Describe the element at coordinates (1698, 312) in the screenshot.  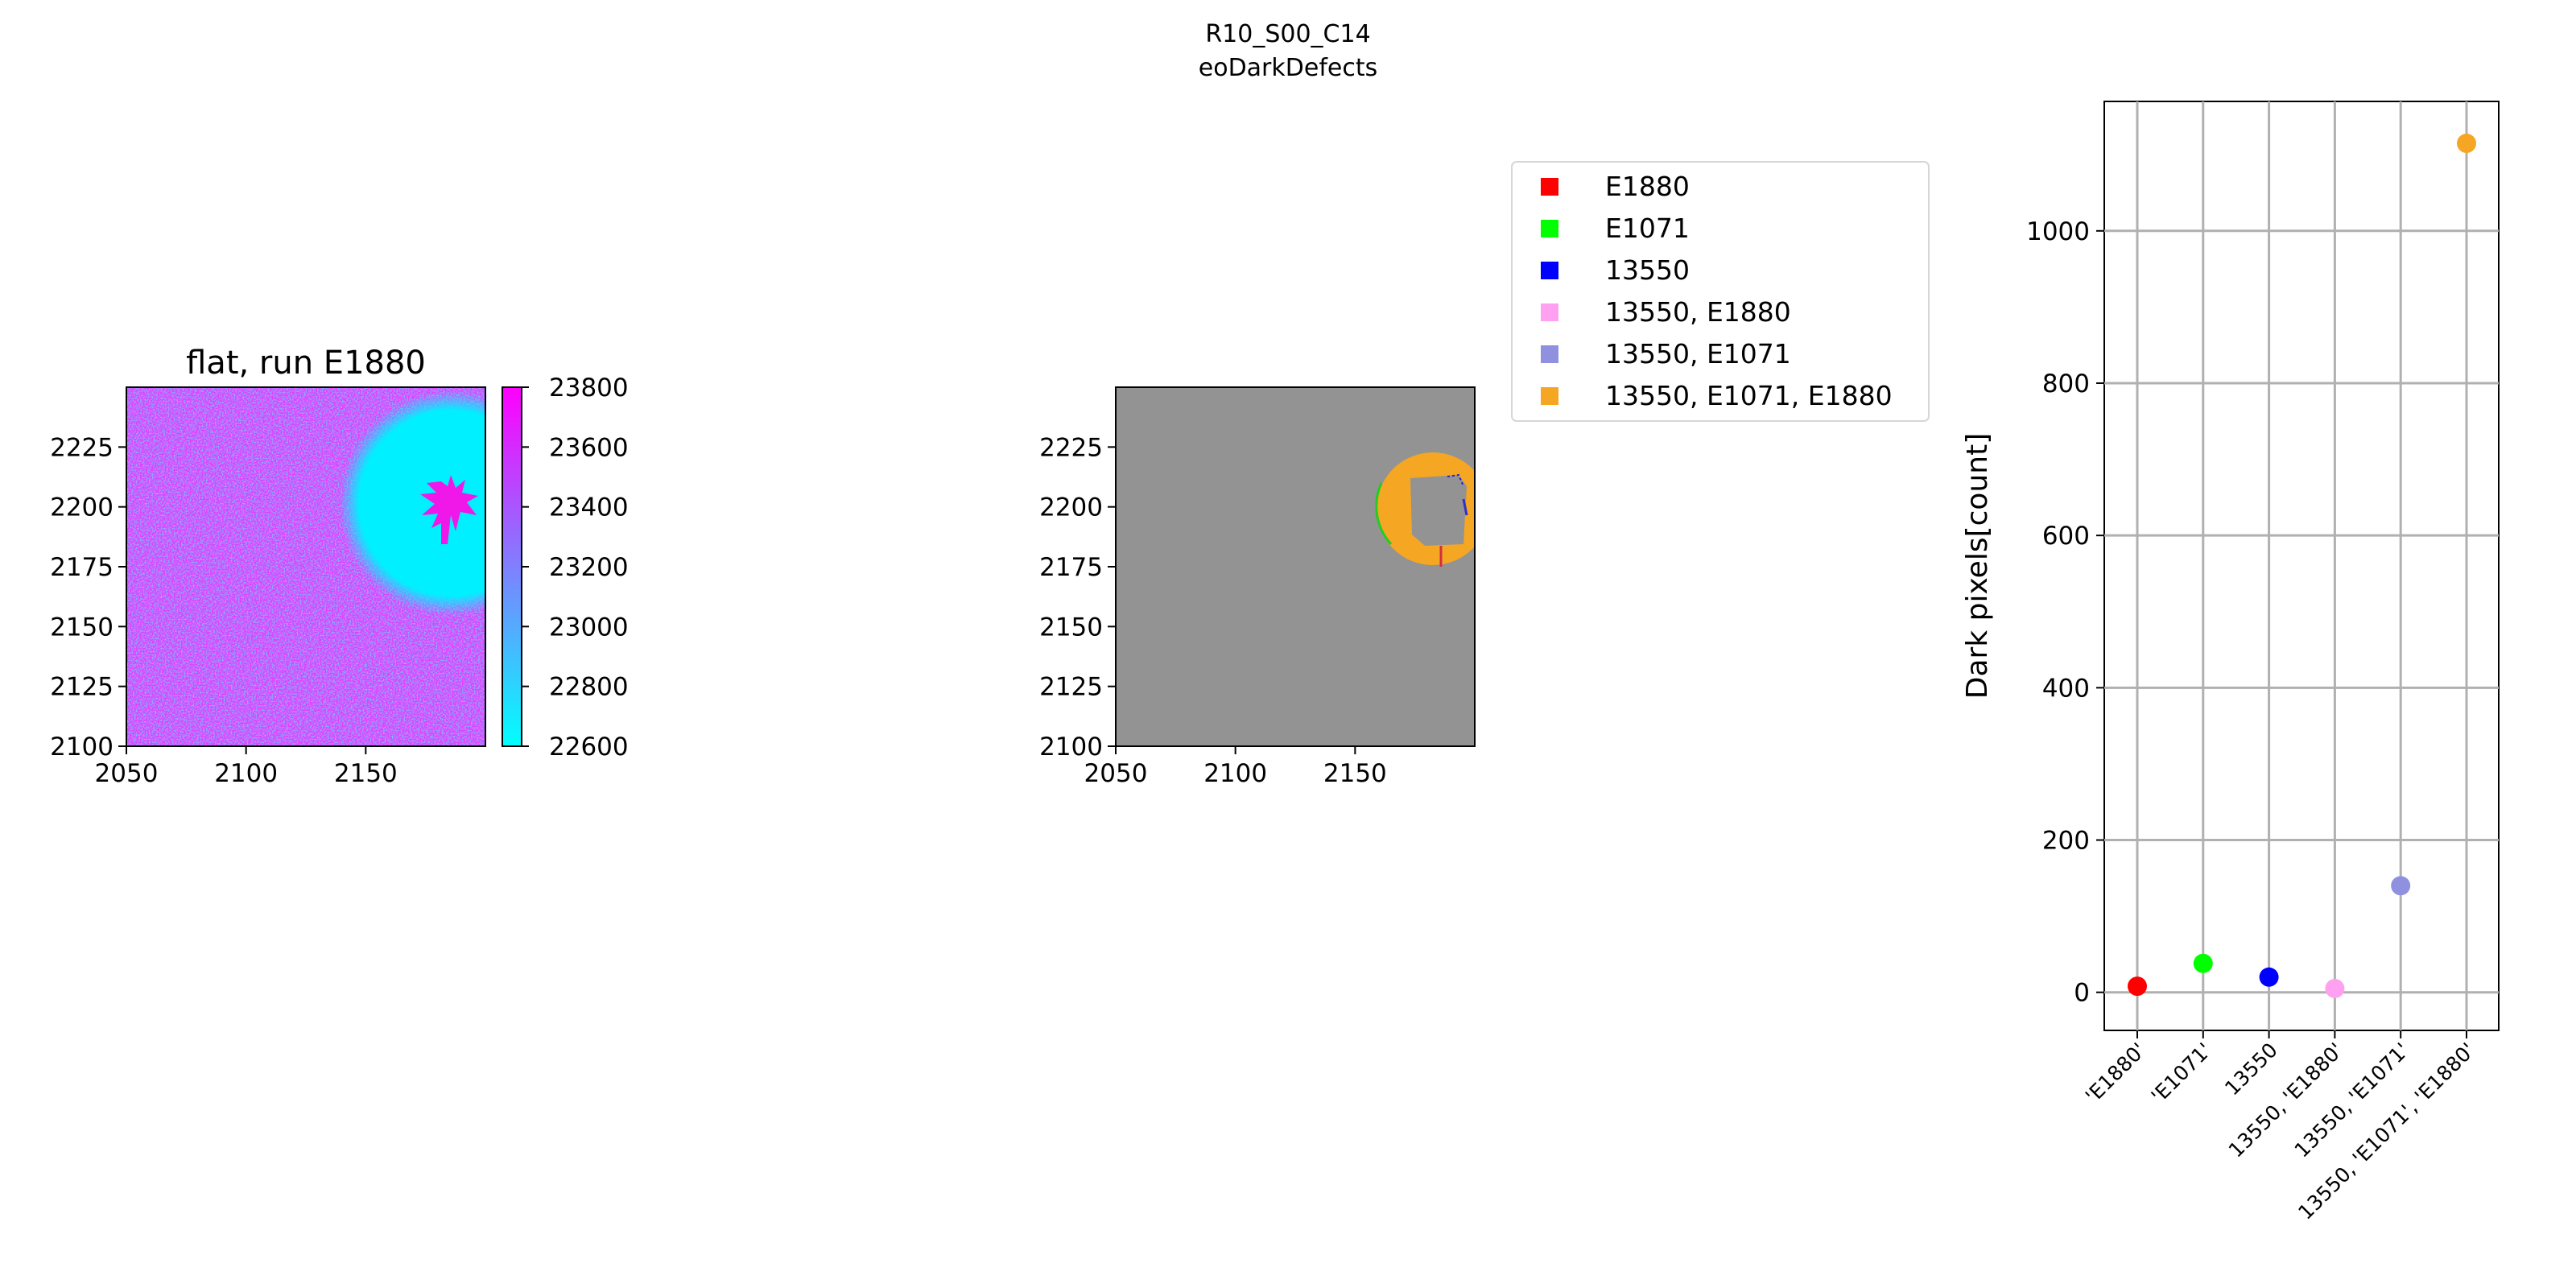
I see `legend-label: 13550, E1880` at that location.